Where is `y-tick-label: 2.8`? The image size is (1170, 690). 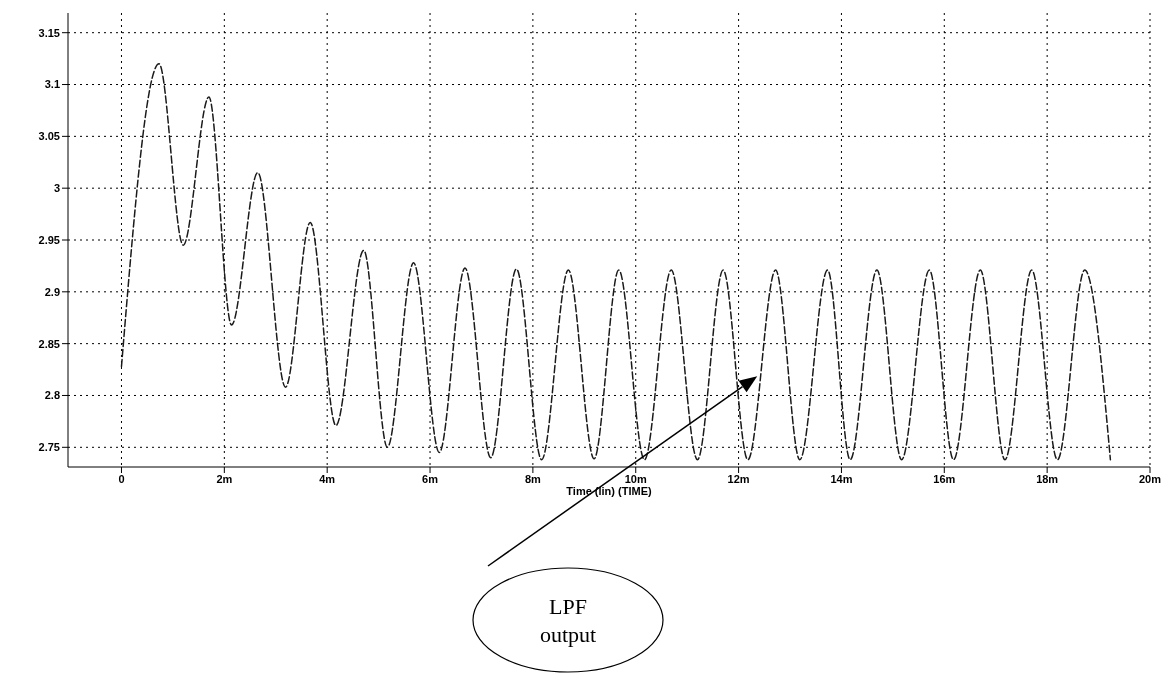
y-tick-label: 2.8 is located at coordinates (52, 395).